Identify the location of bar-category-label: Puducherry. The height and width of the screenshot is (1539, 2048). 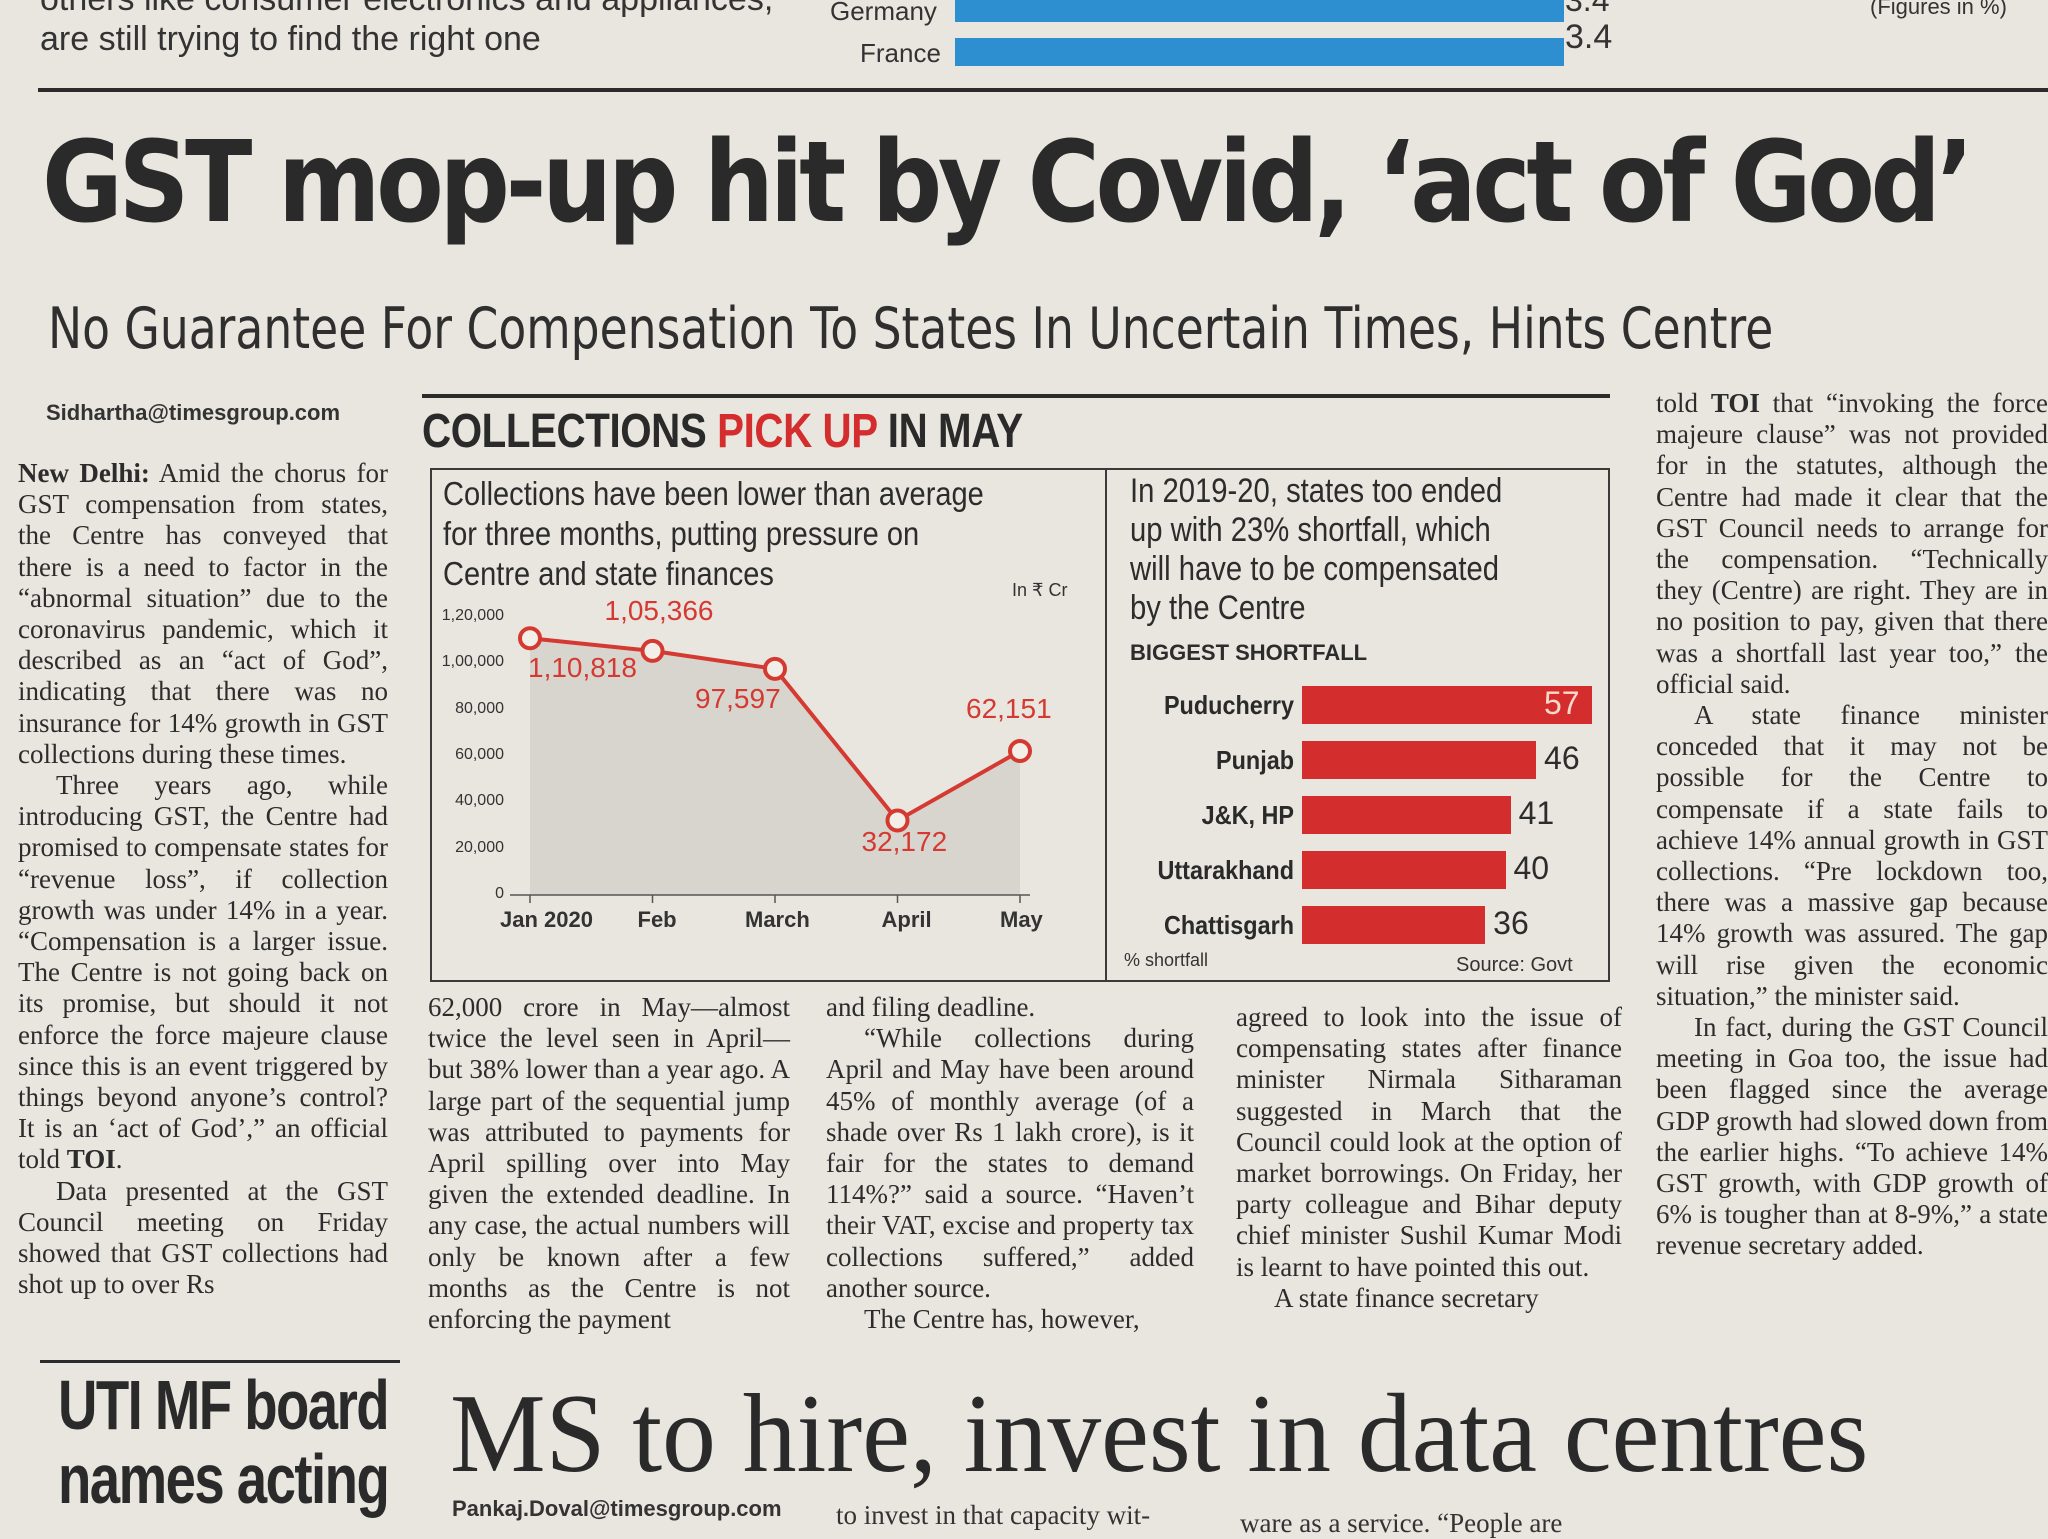
(1228, 705).